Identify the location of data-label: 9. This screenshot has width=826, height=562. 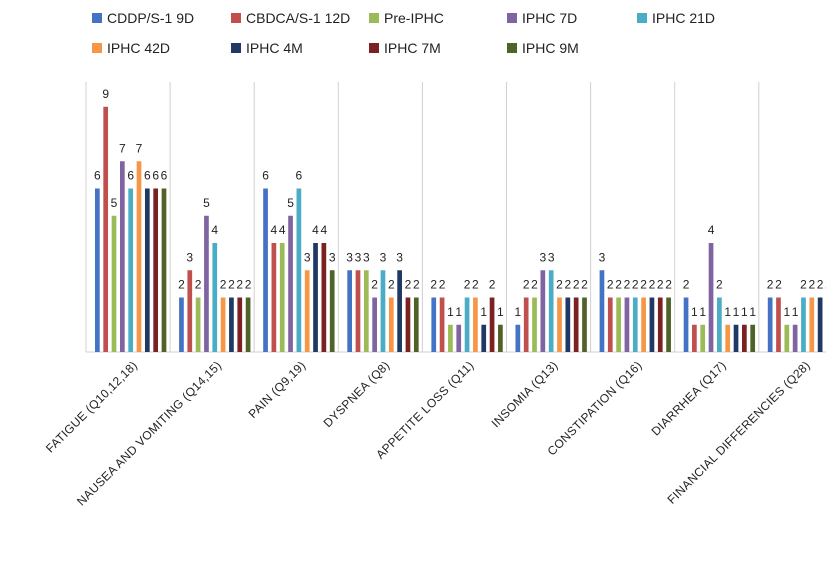
(105, 94).